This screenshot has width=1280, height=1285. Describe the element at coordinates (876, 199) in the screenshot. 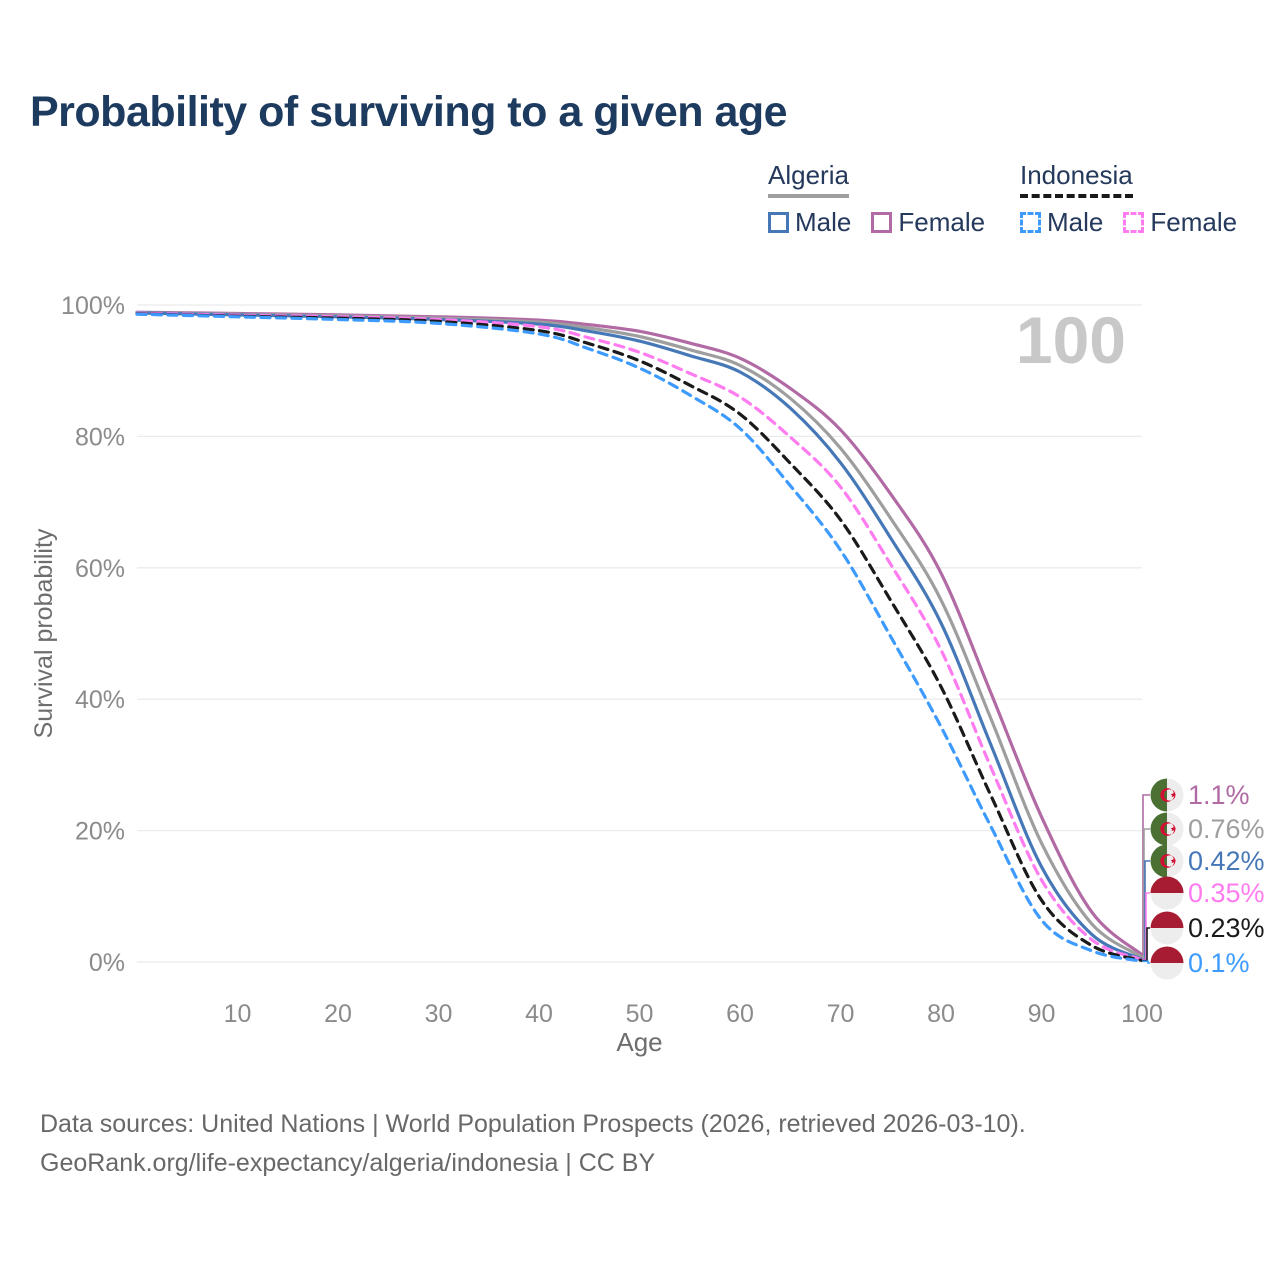

I see `legend-group-algeria: Algeria Male Female` at that location.